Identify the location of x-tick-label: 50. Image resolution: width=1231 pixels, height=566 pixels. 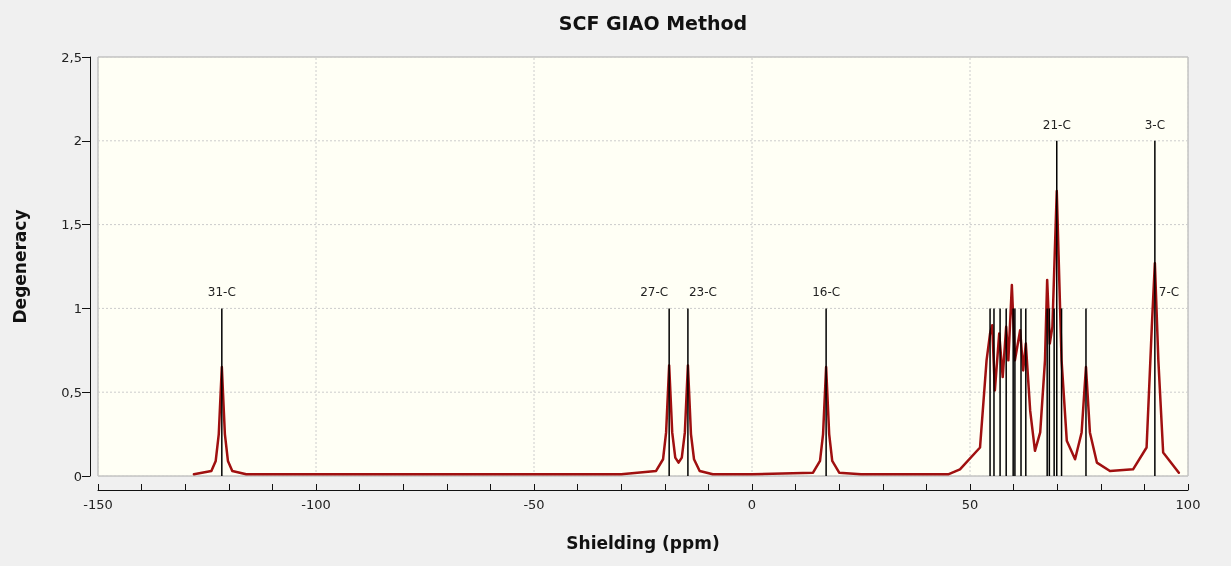
(970, 504).